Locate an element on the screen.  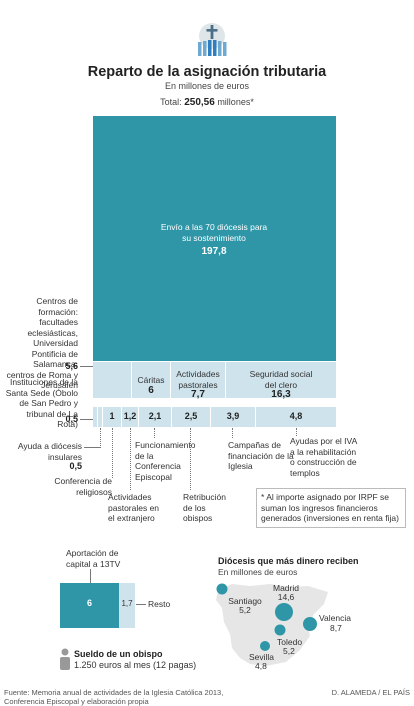
label-resto: Resto is located at coordinates (159, 604).